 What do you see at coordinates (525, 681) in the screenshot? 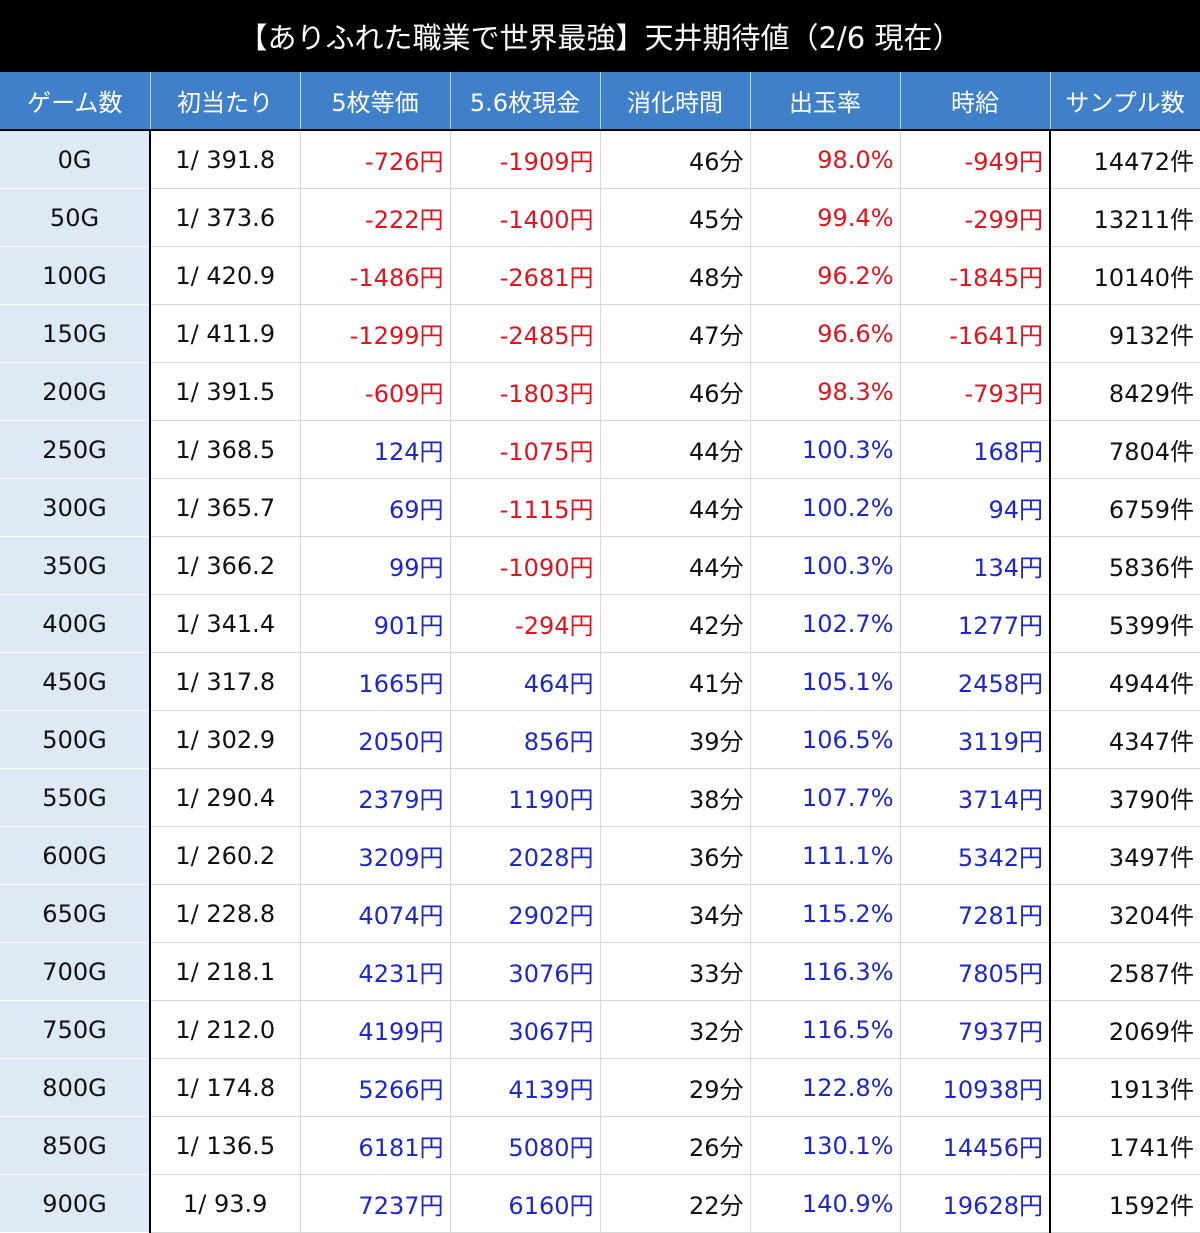
I see `table-cell: 464円` at bounding box center [525, 681].